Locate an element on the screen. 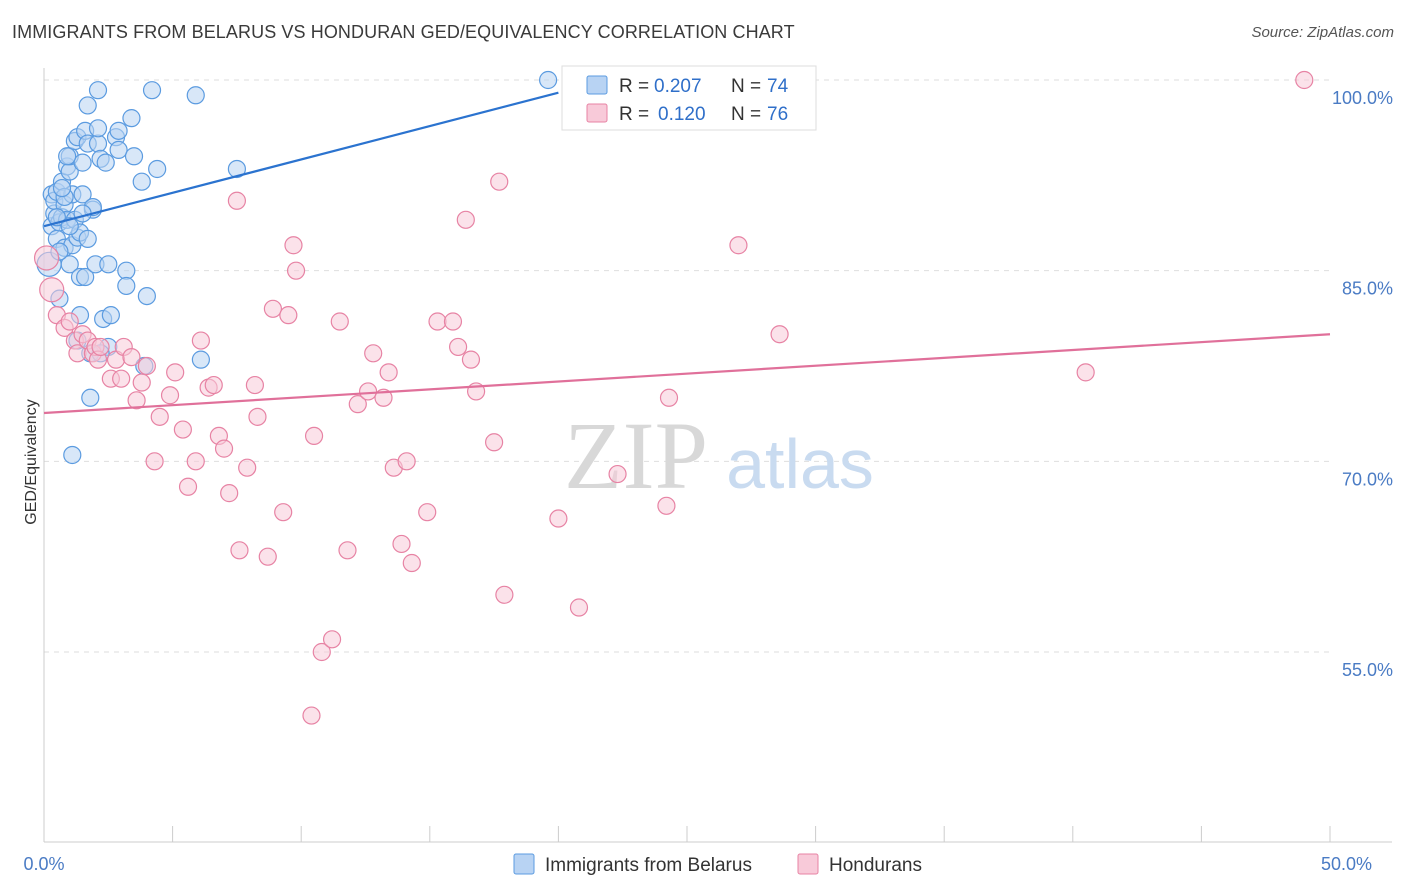 This screenshot has width=1406, height=892. legend-r-value-belarus: 0.207 is located at coordinates (678, 86).